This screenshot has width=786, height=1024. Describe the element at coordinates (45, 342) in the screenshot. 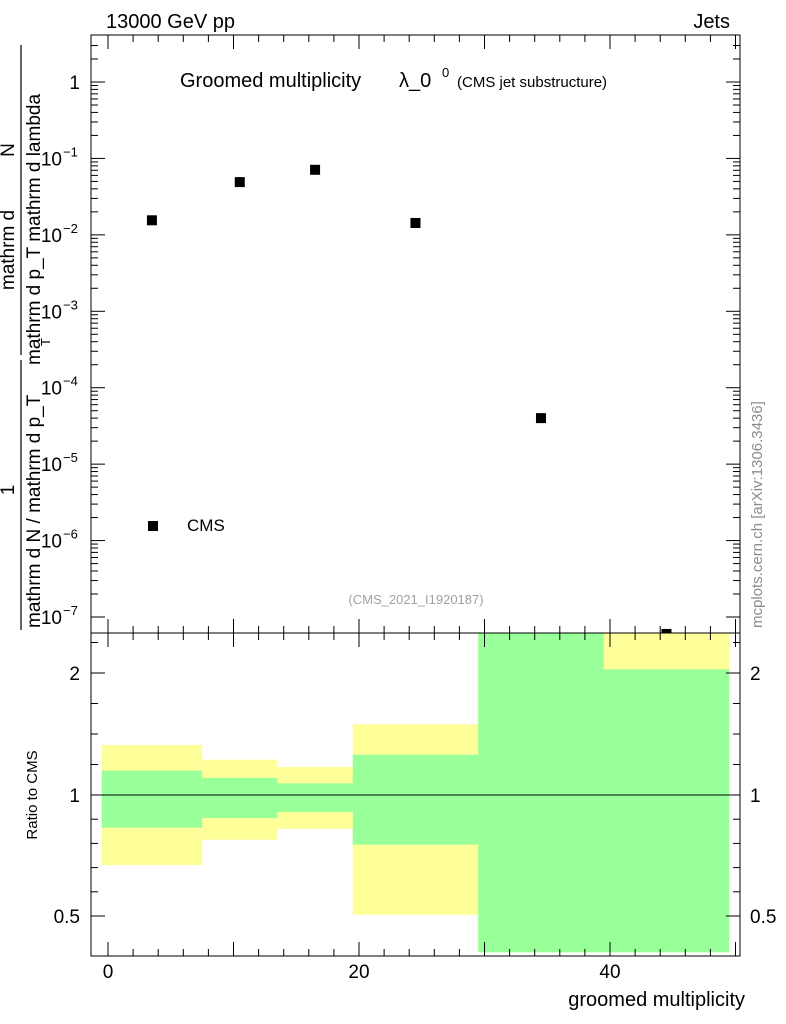

I see `y-axis-label-subscript: T` at that location.